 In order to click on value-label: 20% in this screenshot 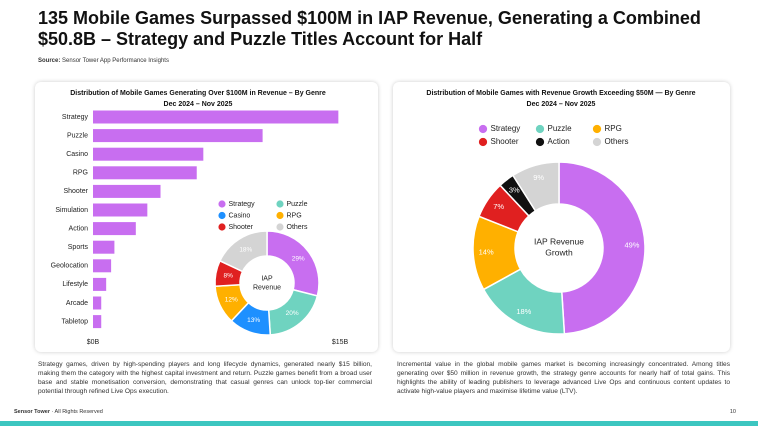, I will do `click(292, 313)`.